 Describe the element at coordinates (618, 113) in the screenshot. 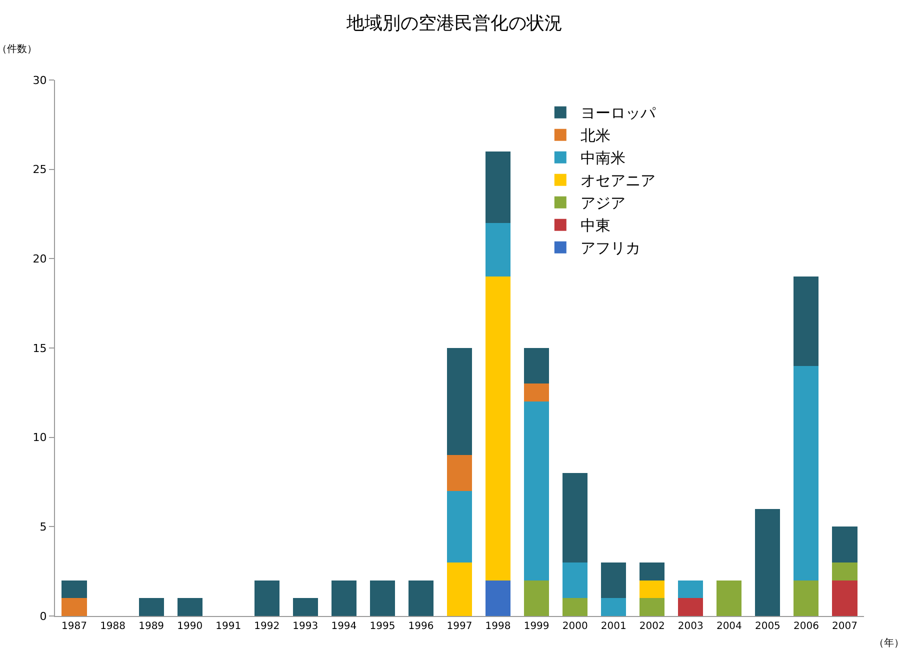

I see `legend-label: ヨーロッパ` at that location.